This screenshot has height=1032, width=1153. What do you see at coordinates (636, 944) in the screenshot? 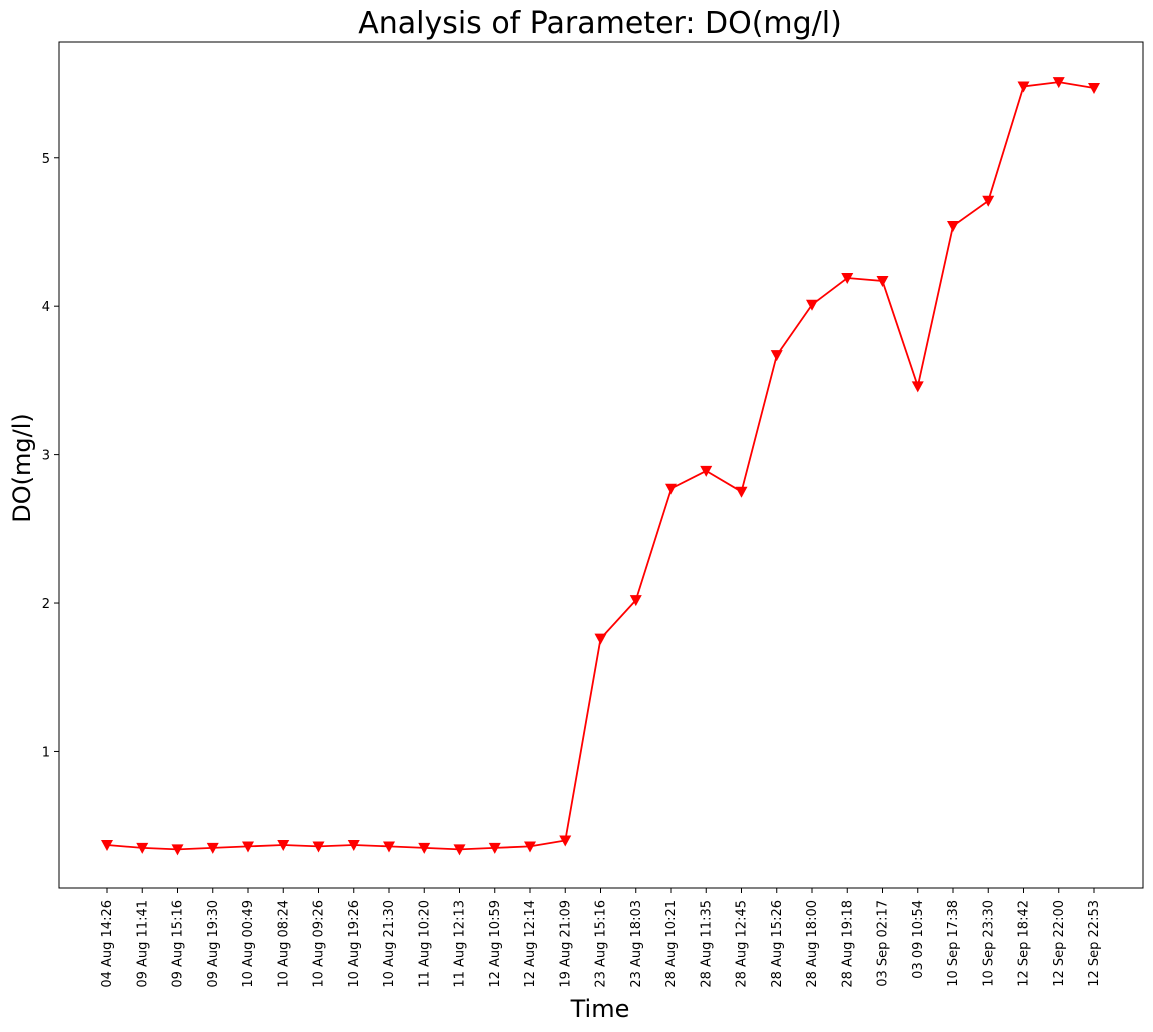
I see `x-tick-label: 23 Aug 18:03` at bounding box center [636, 944].